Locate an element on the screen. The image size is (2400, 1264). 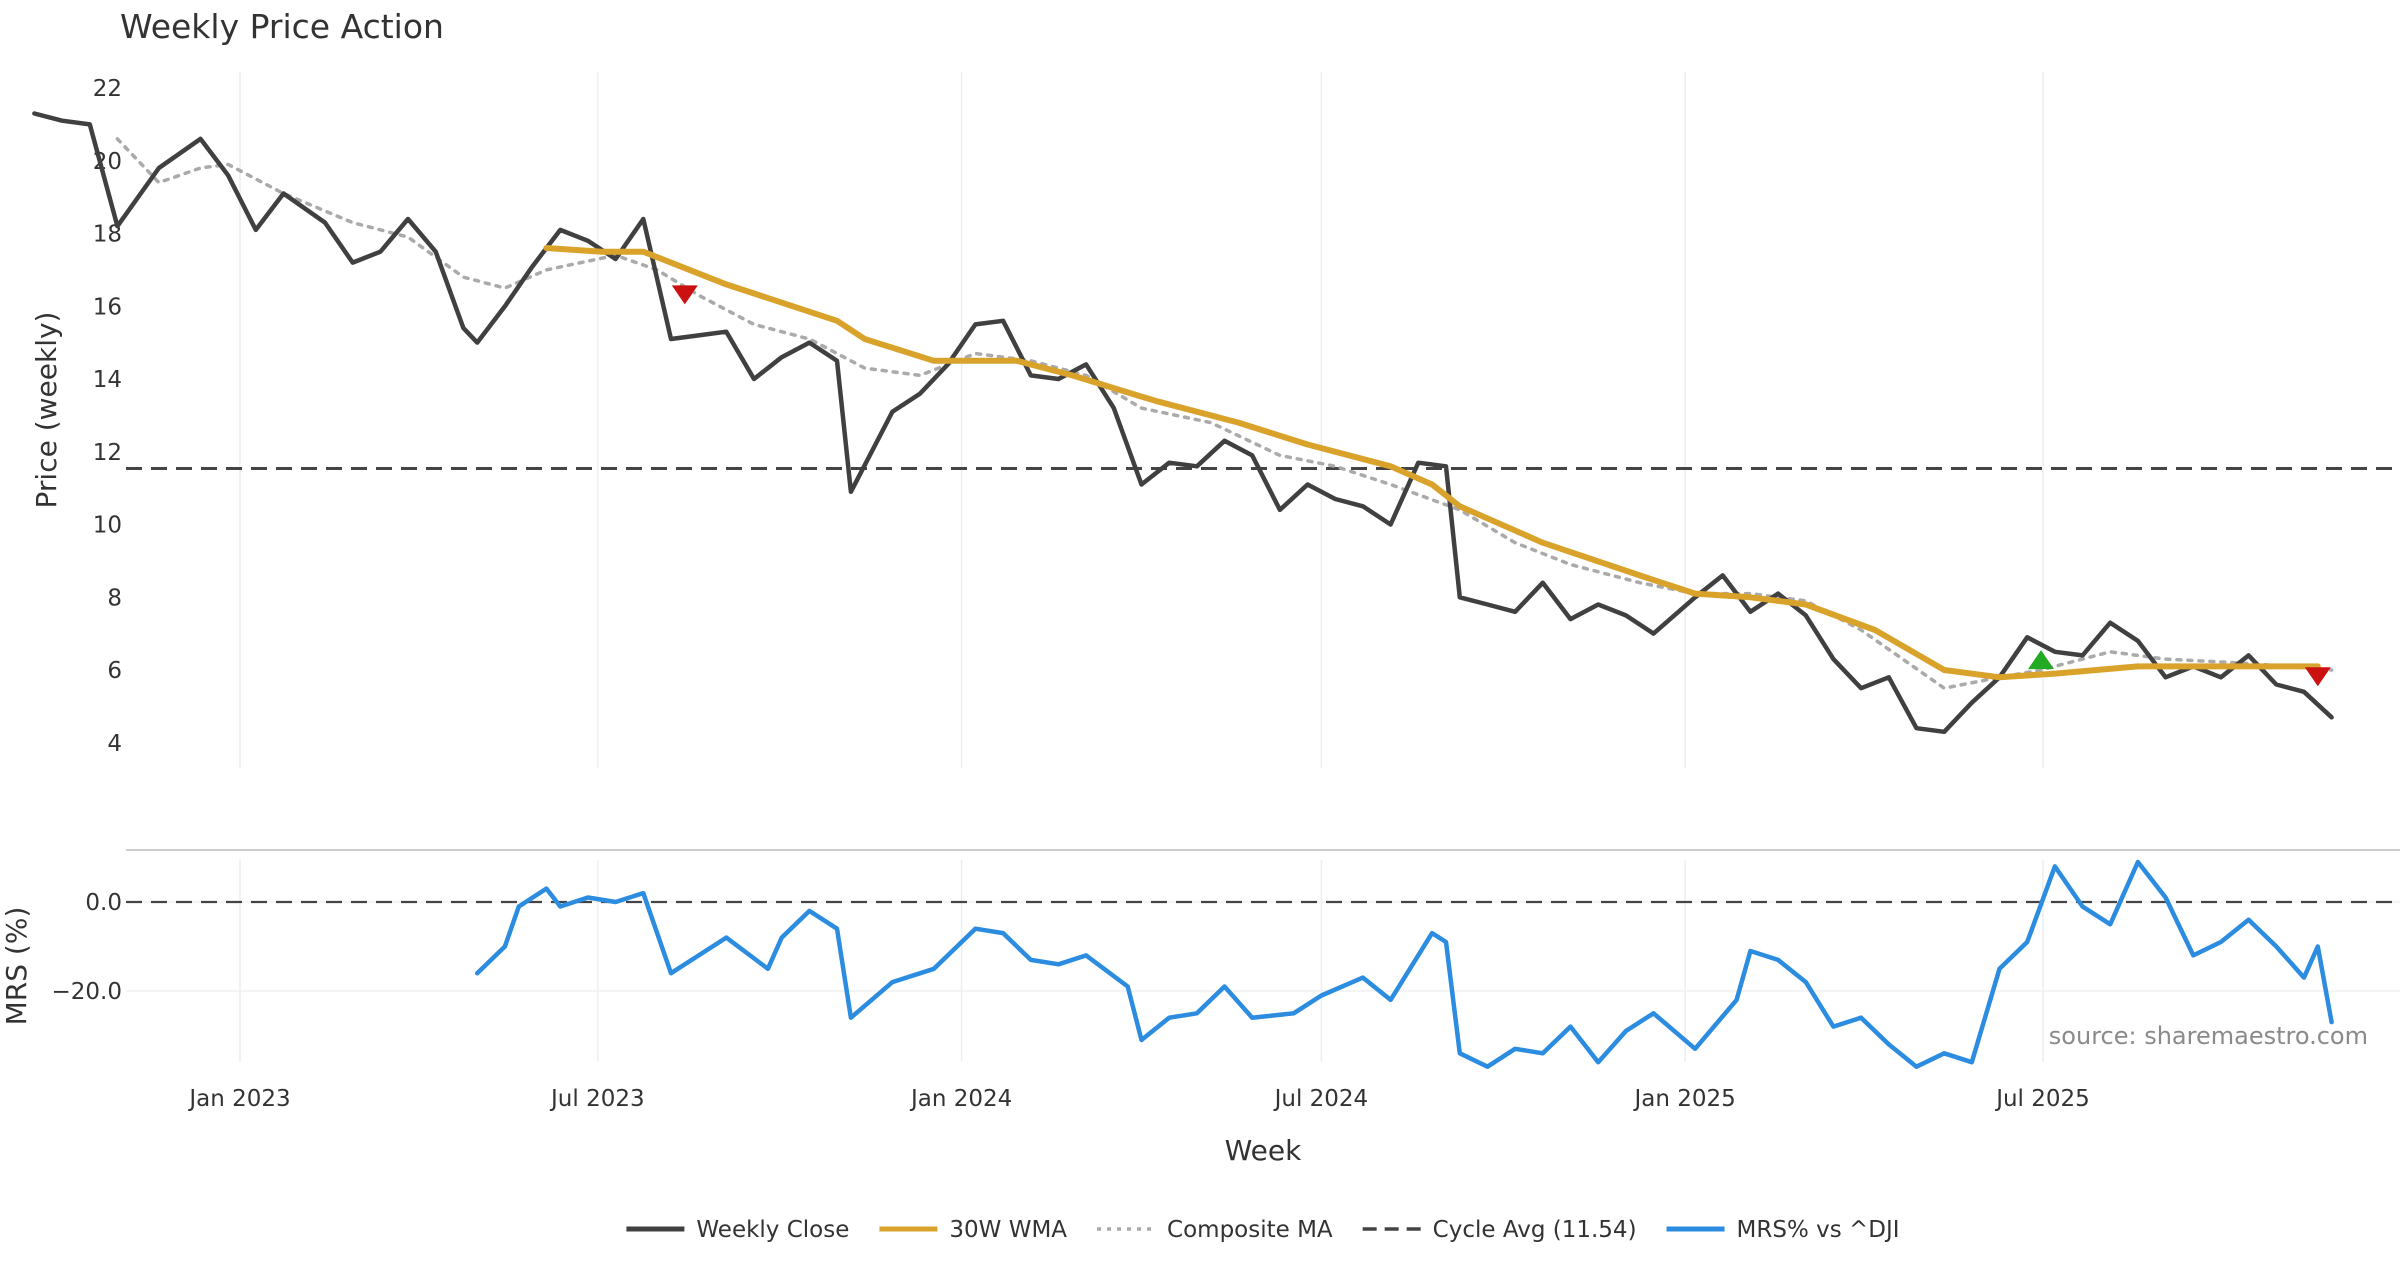
mrs-line is located at coordinates (1404, 964).